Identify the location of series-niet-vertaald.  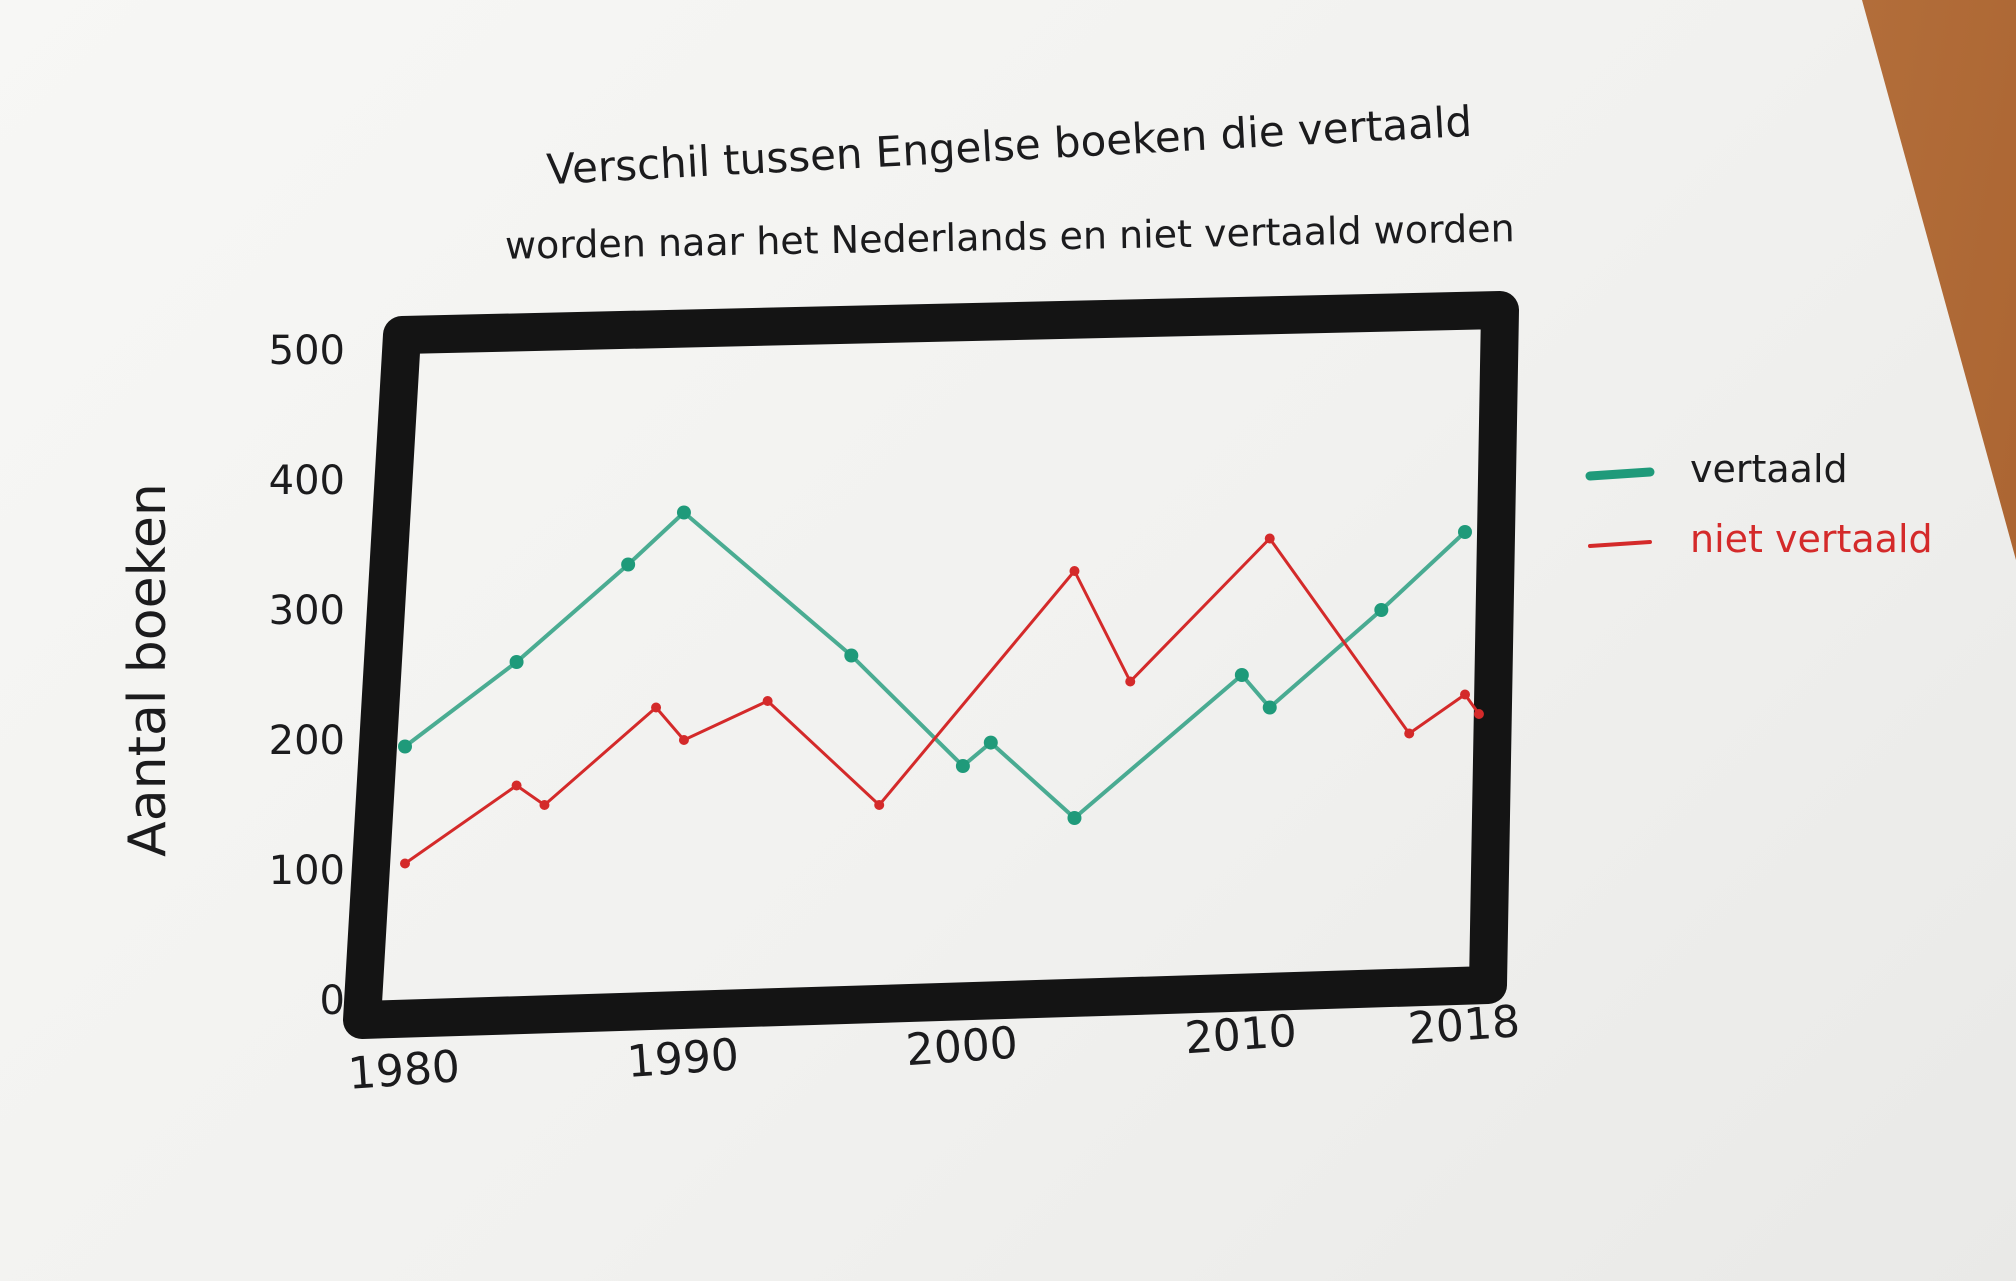
(942, 701).